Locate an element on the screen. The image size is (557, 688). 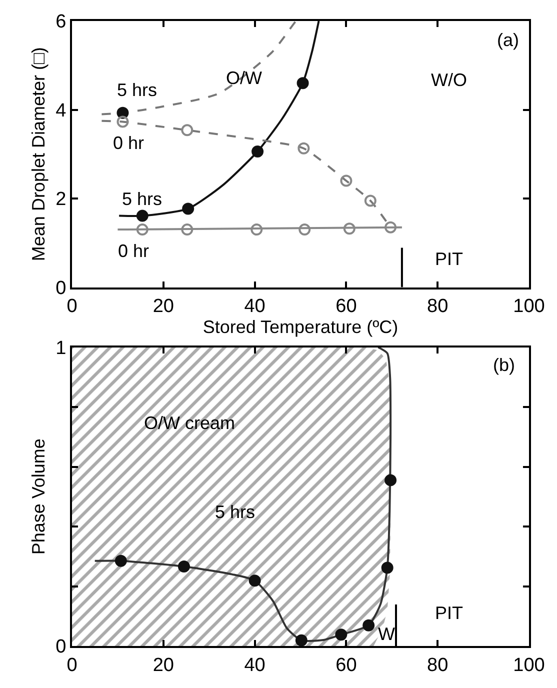
annotation: (b) is located at coordinates (504, 365).